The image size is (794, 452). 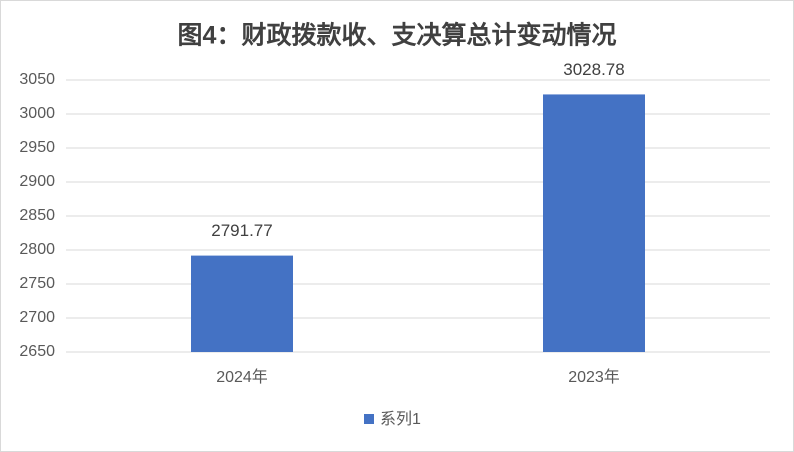 What do you see at coordinates (37, 351) in the screenshot?
I see `y-tick-label: 2650` at bounding box center [37, 351].